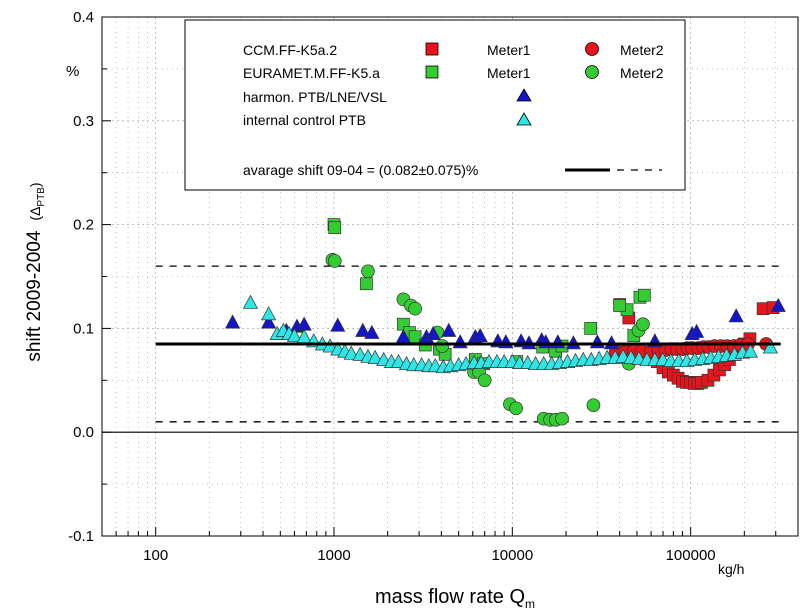 The image size is (800, 615). Describe the element at coordinates (304, 120) in the screenshot. I see `legend-group4-label: internal control PTB` at that location.